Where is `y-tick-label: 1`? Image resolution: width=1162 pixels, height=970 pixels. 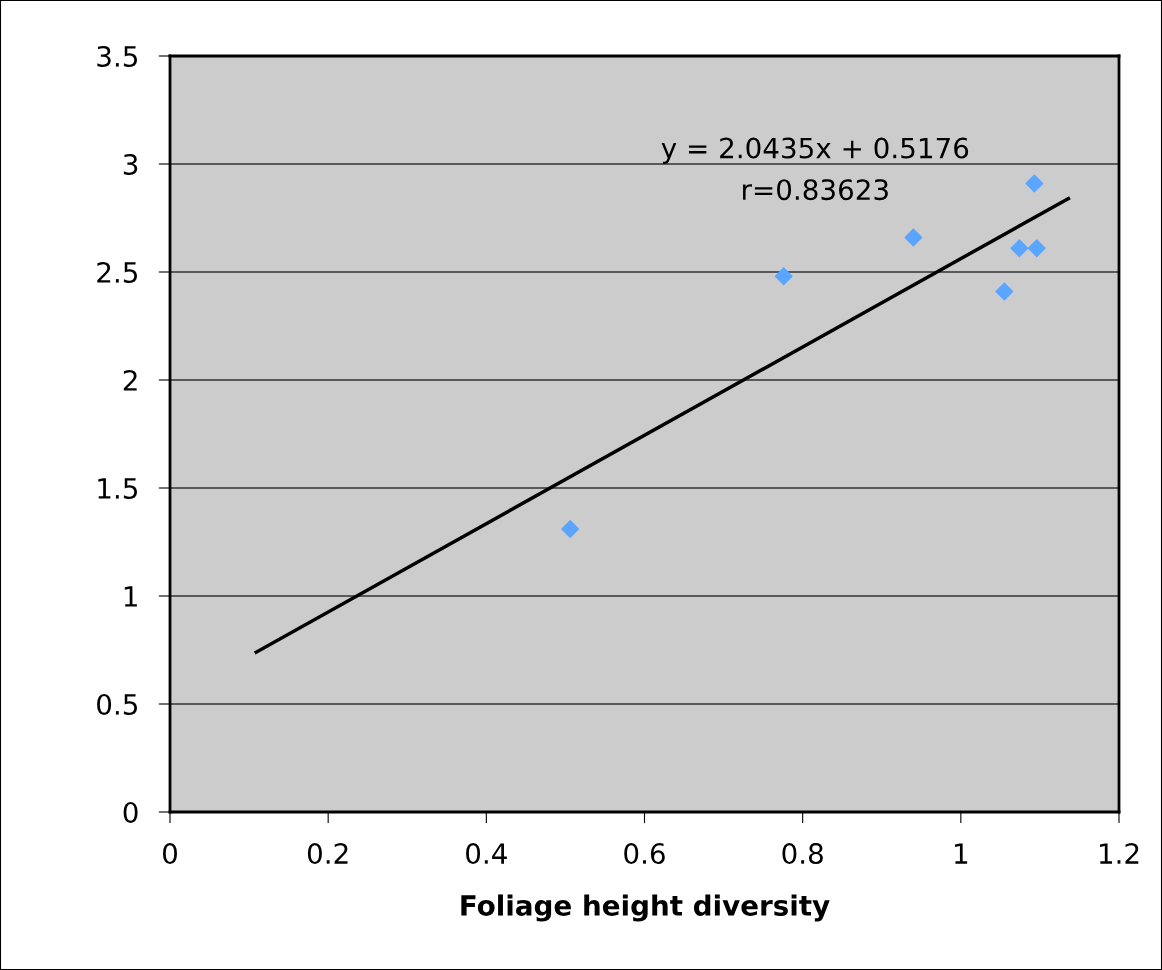 y-tick-label: 1 is located at coordinates (130, 596).